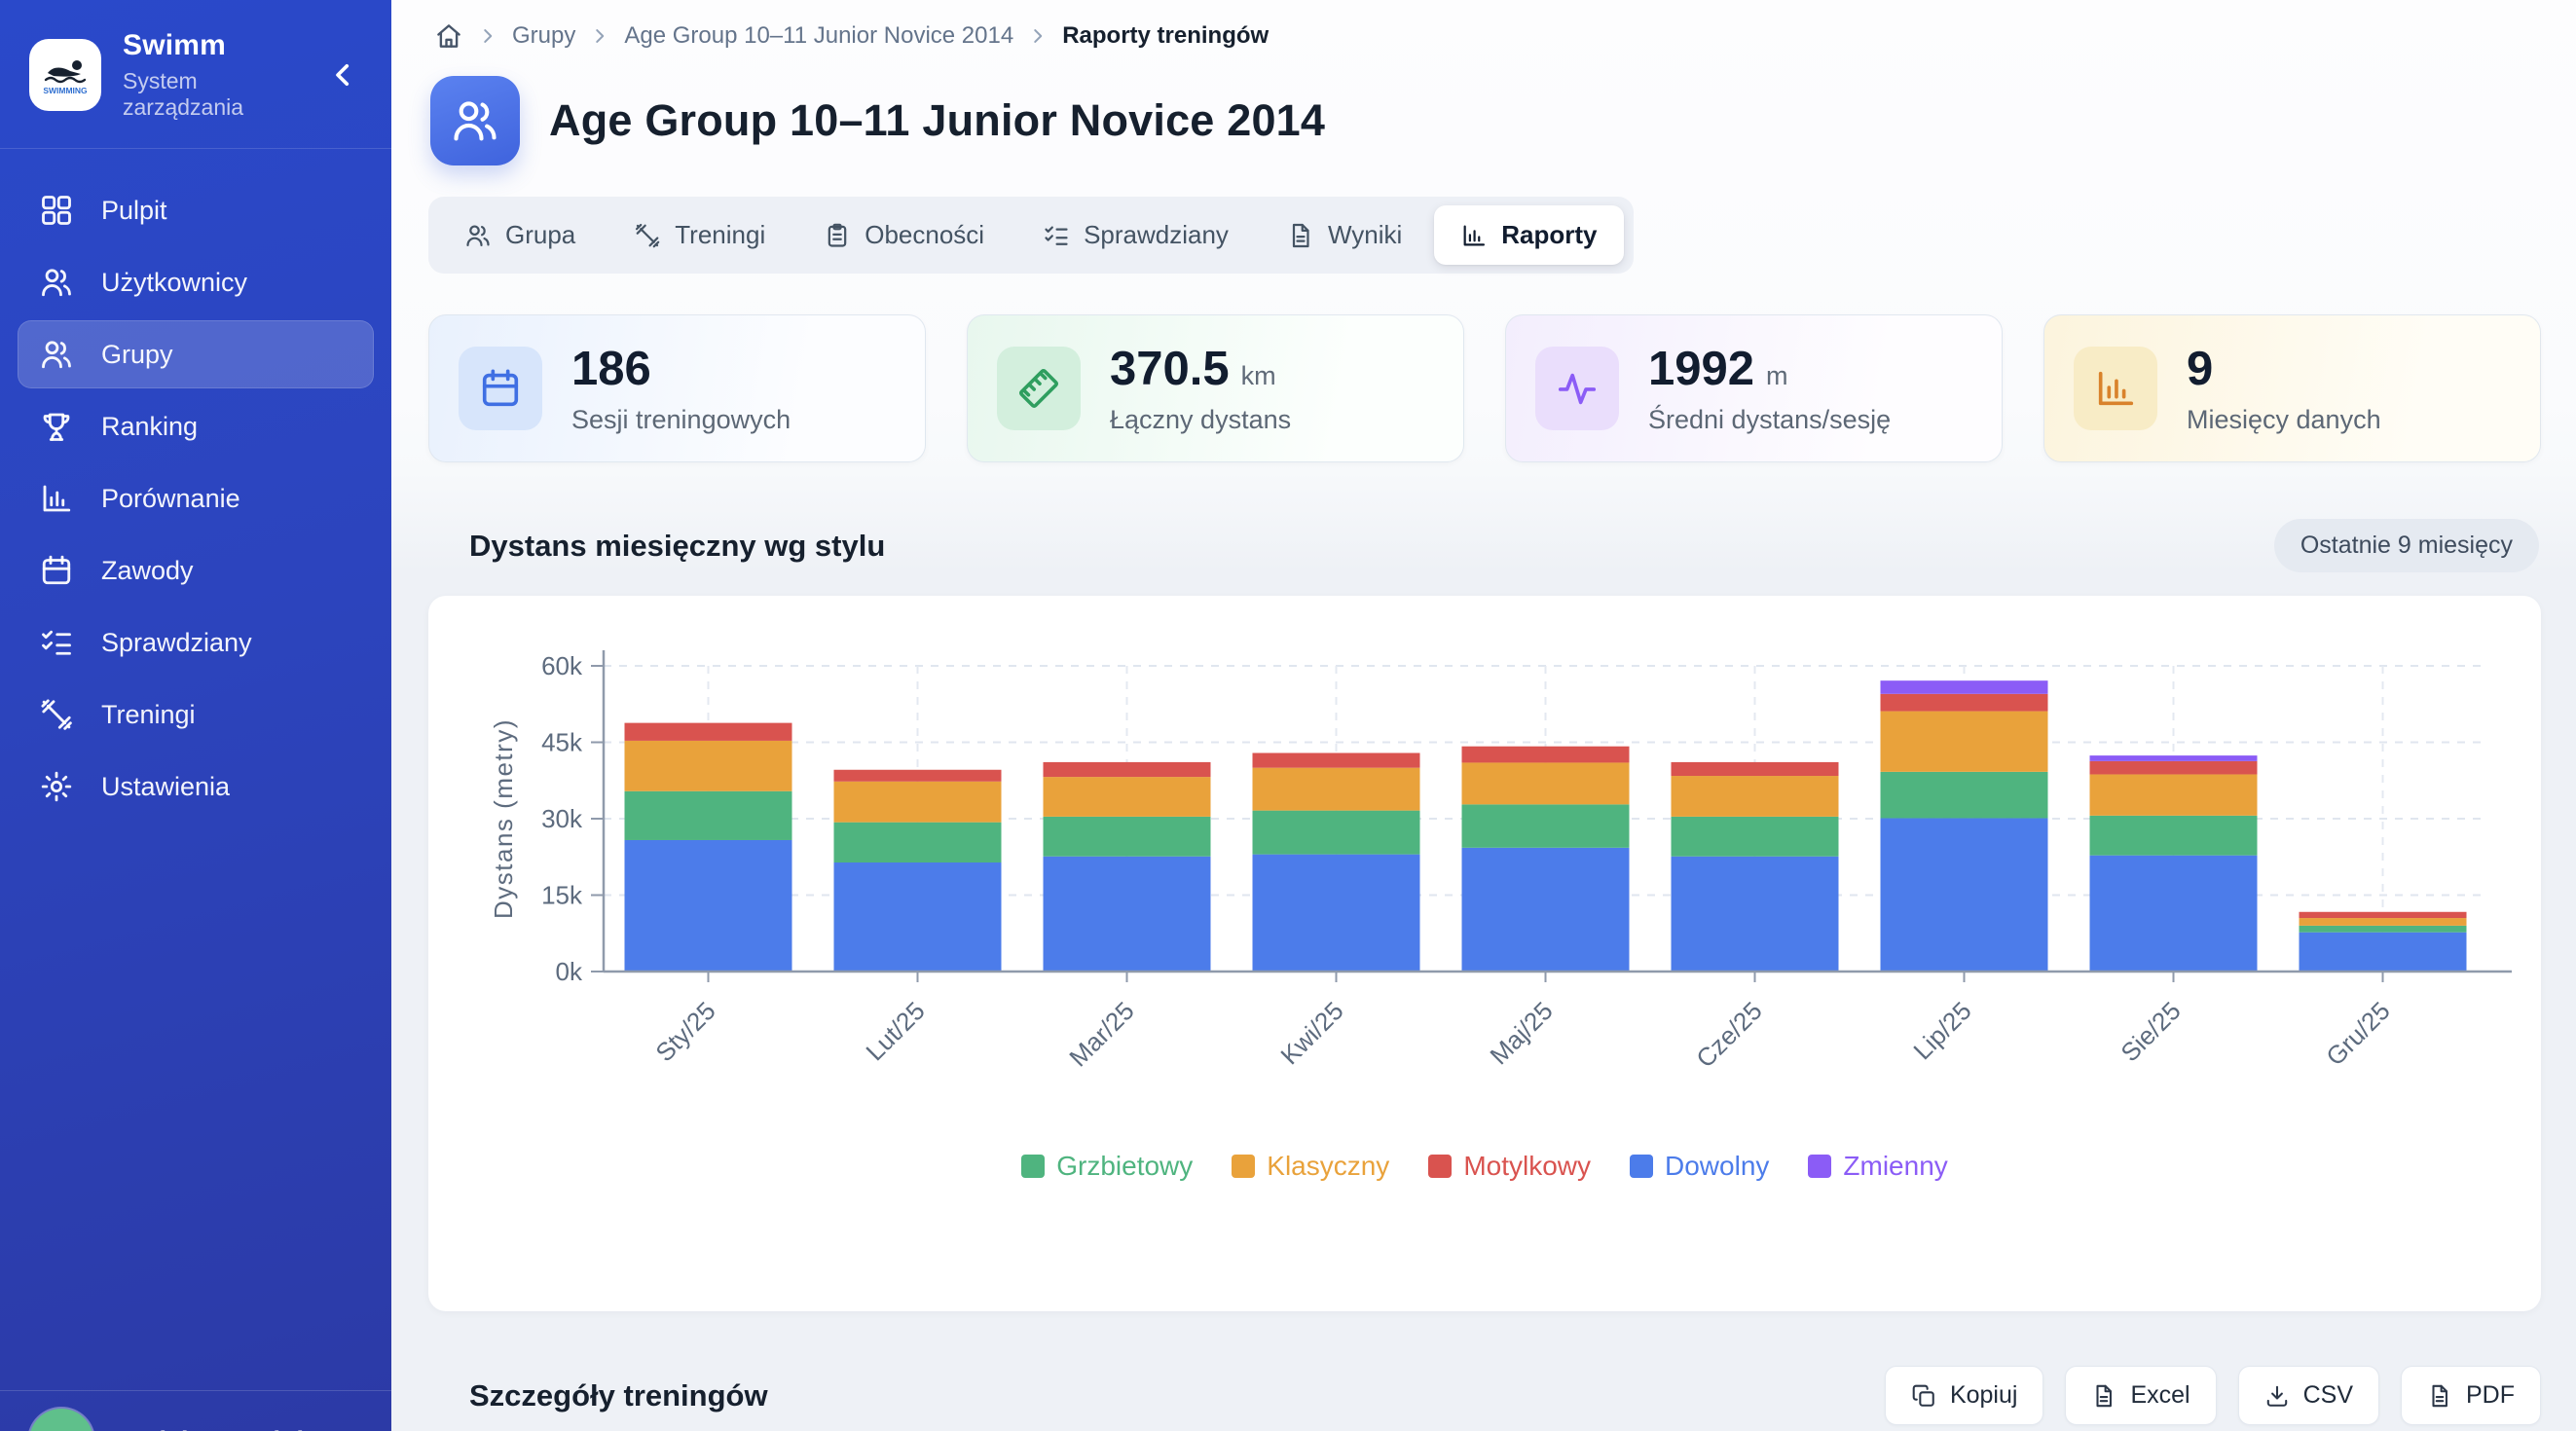  I want to click on tab-obecnosci: Obecności, so click(904, 235).